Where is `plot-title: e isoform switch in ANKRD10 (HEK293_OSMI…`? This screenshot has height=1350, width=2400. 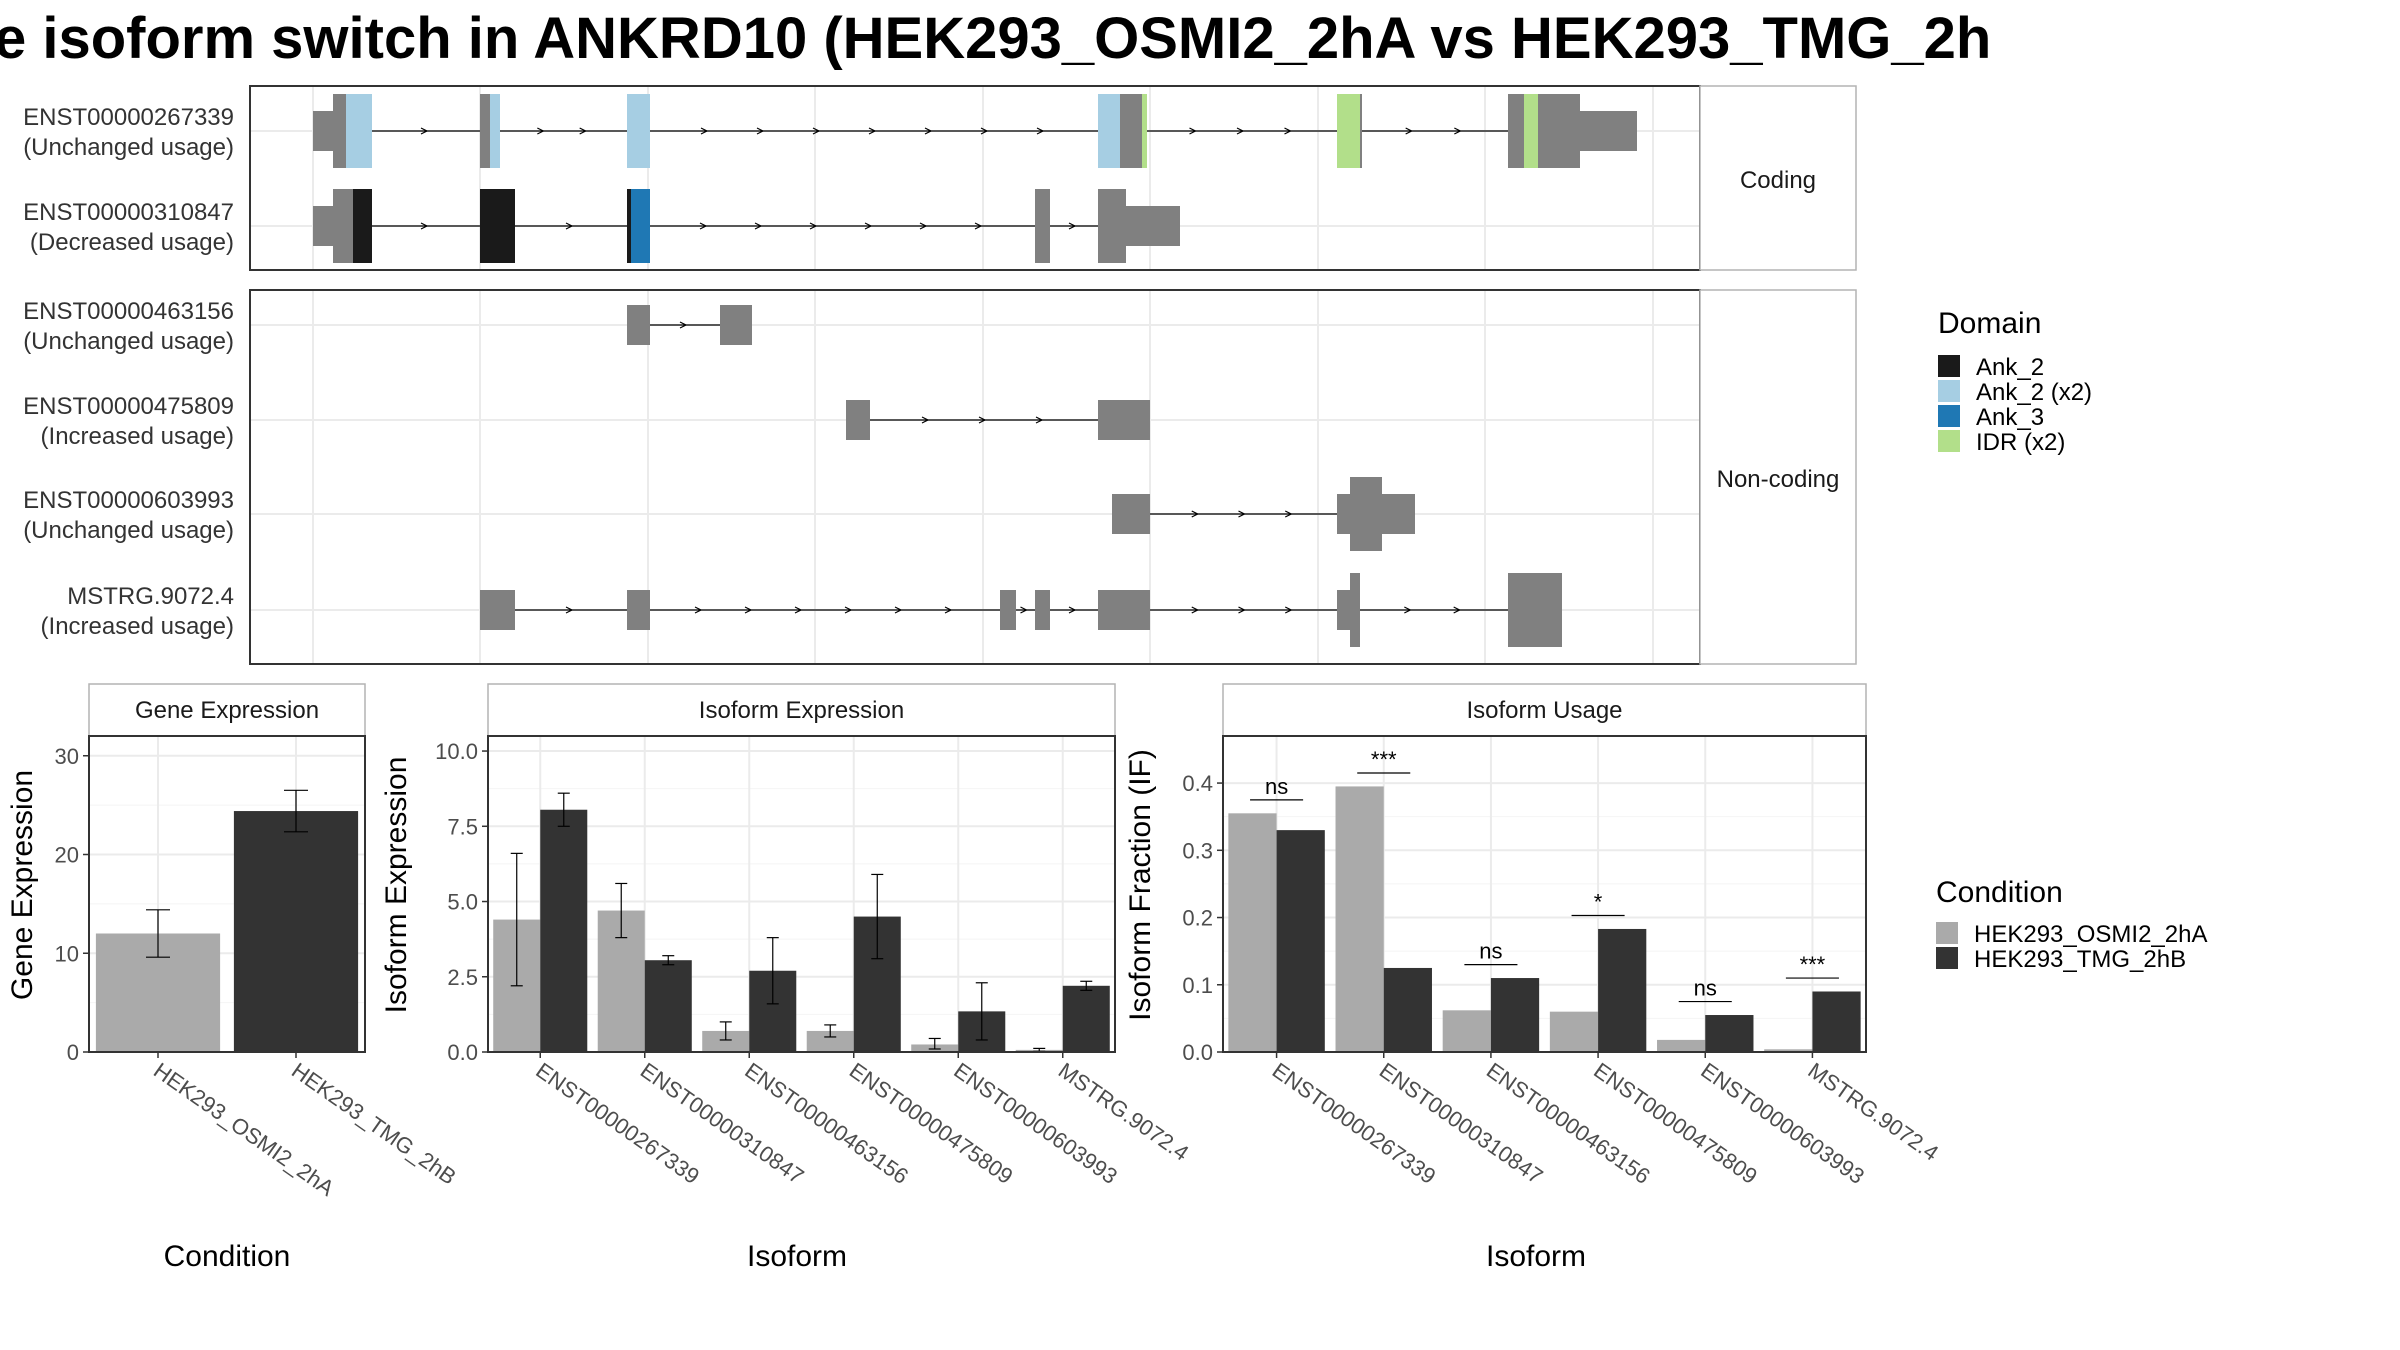 plot-title: e isoform switch in ANKRD10 (HEK293_OSMI… is located at coordinates (995, 38).